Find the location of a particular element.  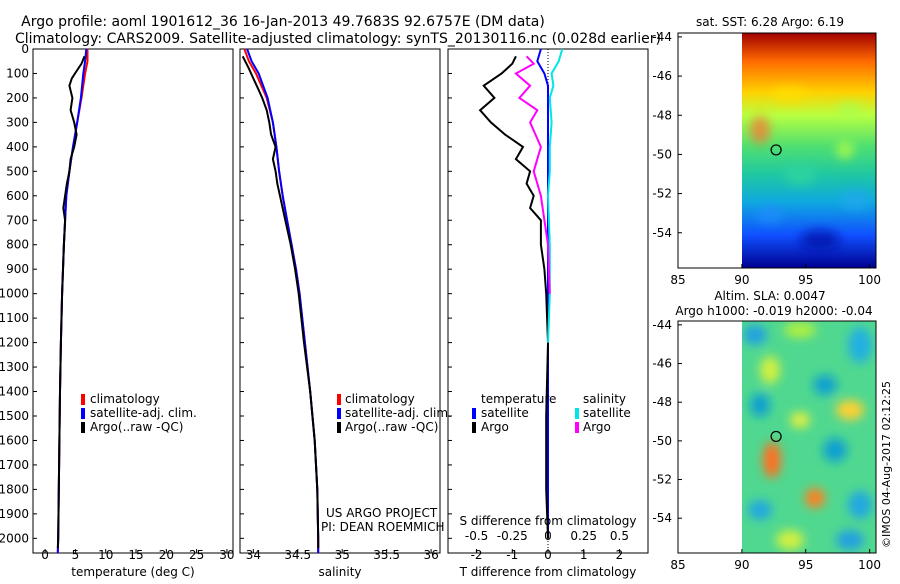

x-tick-label: 5 is located at coordinates (76, 555).